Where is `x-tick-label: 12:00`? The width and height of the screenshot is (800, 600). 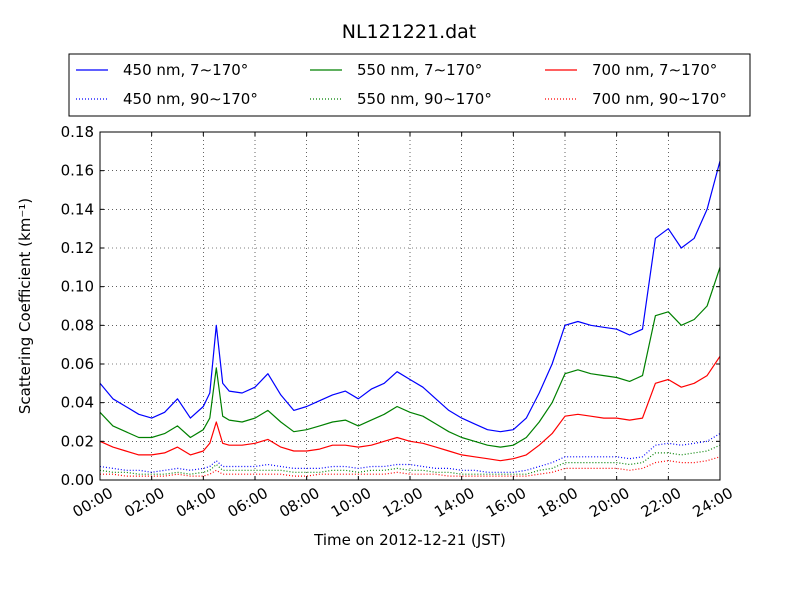
x-tick-label: 12:00 is located at coordinates (403, 502).